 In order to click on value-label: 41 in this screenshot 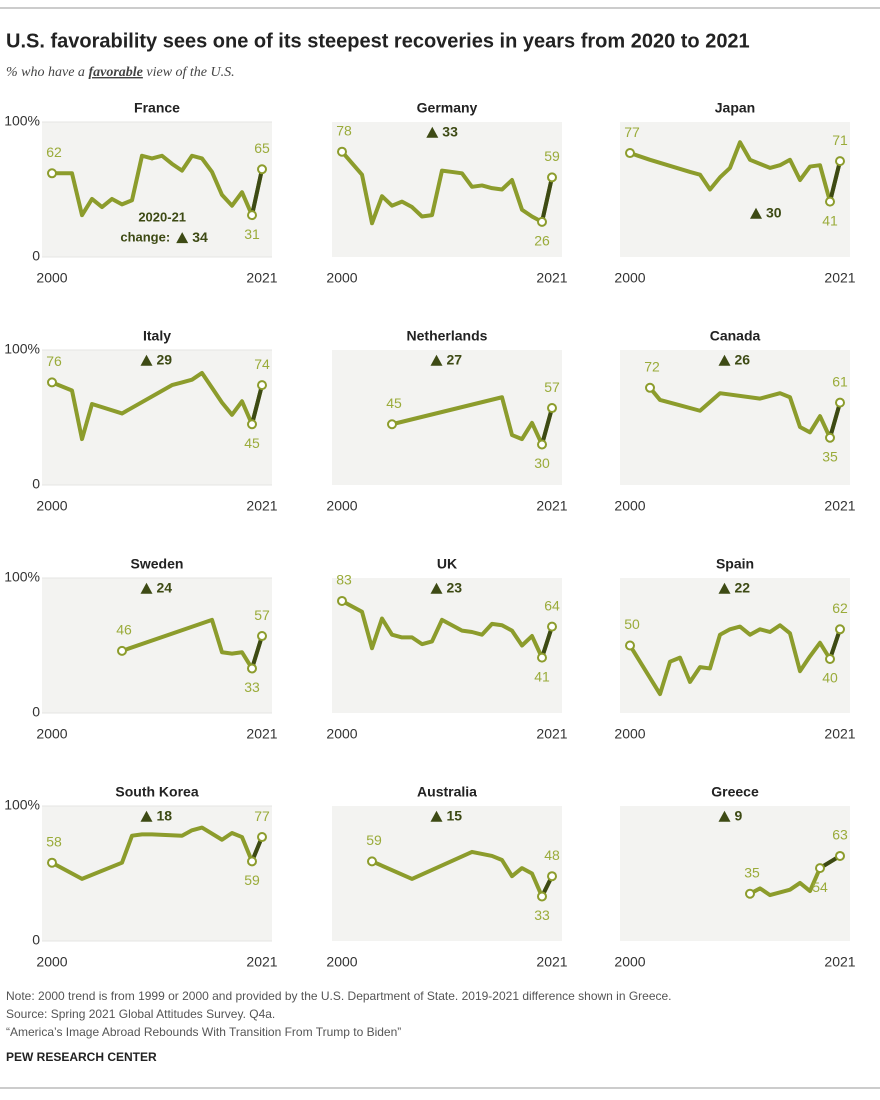, I will do `click(830, 220)`.